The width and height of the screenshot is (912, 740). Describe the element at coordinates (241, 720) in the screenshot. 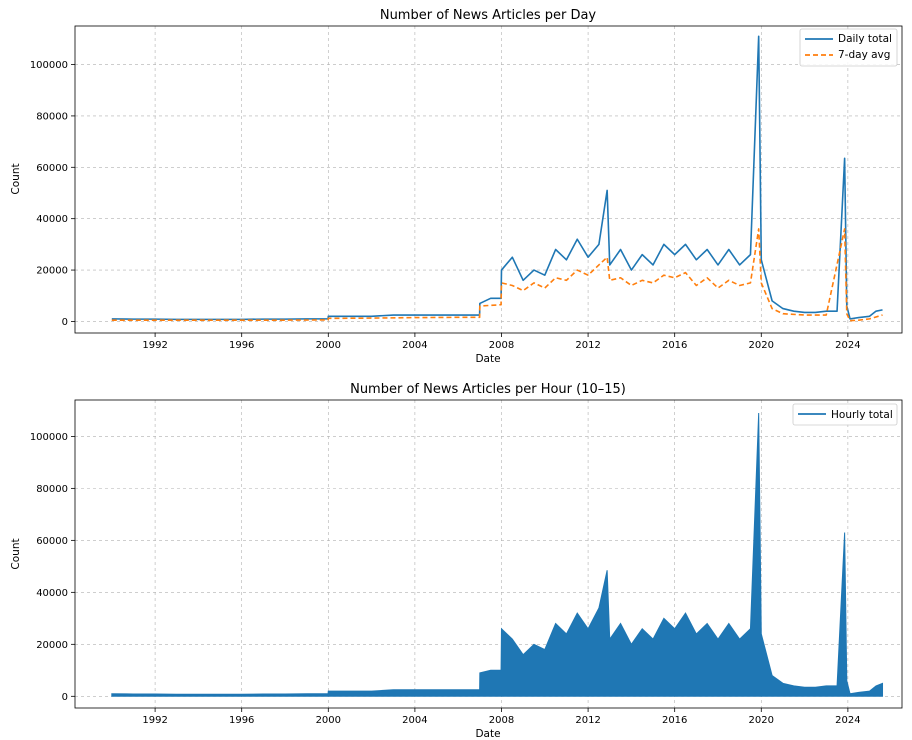

I see `hourly-x-tick-label: 1996` at that location.